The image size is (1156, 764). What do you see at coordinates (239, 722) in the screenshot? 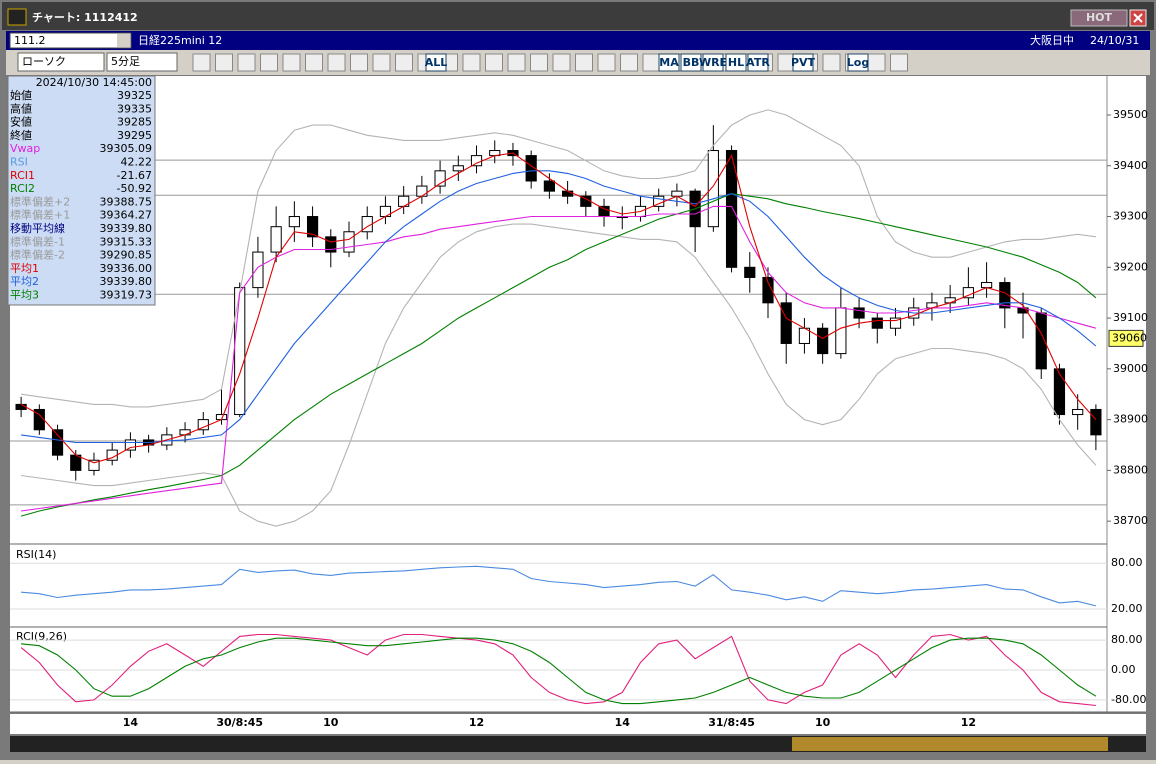
I see `x-tick-label: 30/8:45` at bounding box center [239, 722].